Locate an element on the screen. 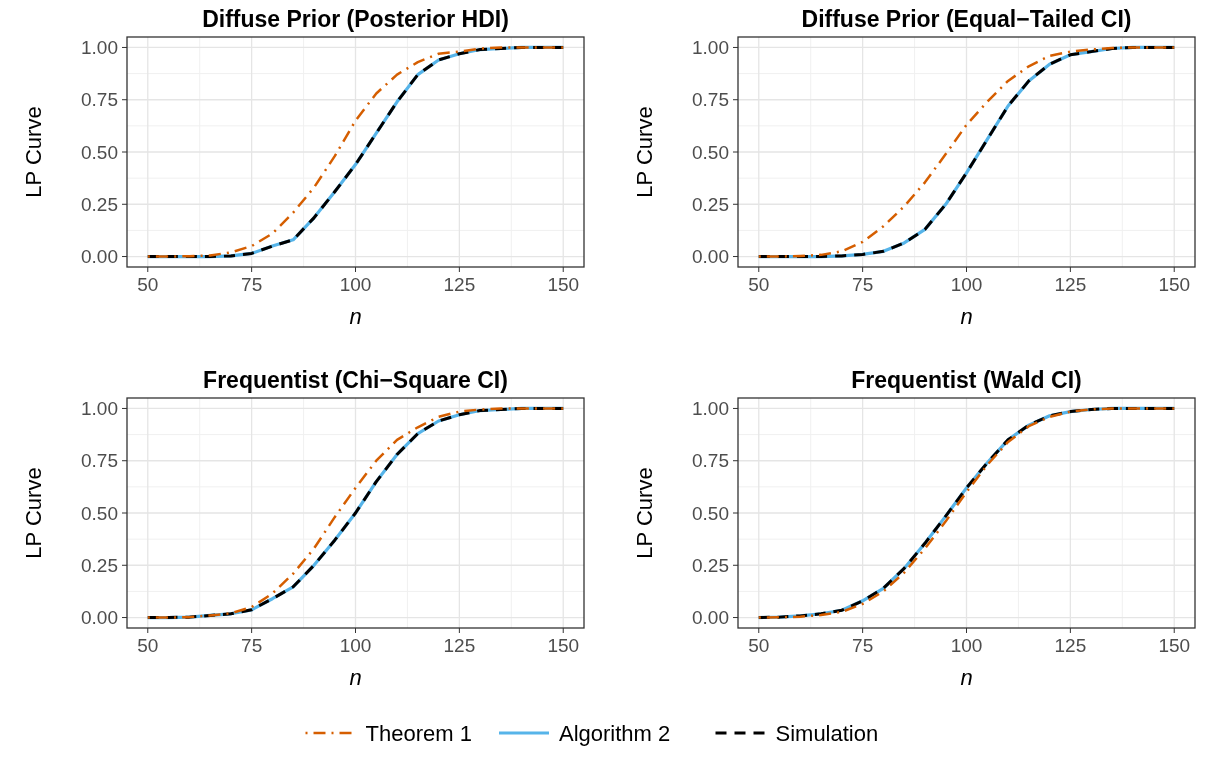  legend-label: Algorithm 2 is located at coordinates (615, 733).